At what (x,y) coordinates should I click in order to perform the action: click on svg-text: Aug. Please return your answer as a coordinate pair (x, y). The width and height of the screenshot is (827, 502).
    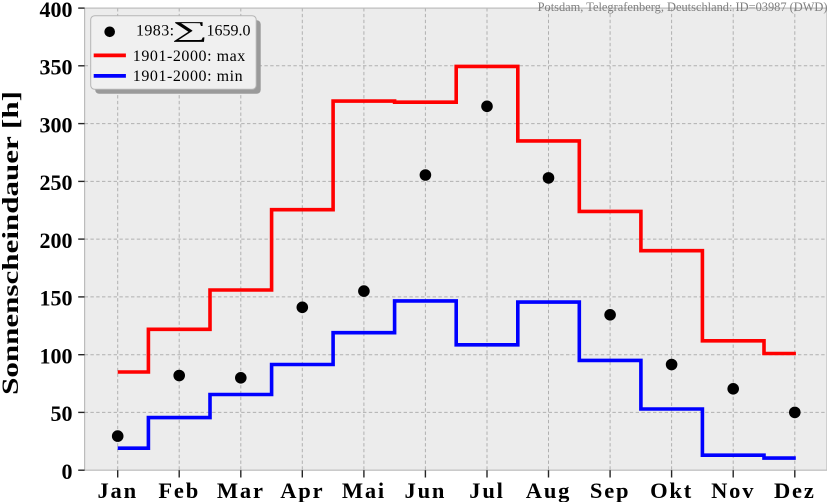
    Looking at the image, I should click on (548, 490).